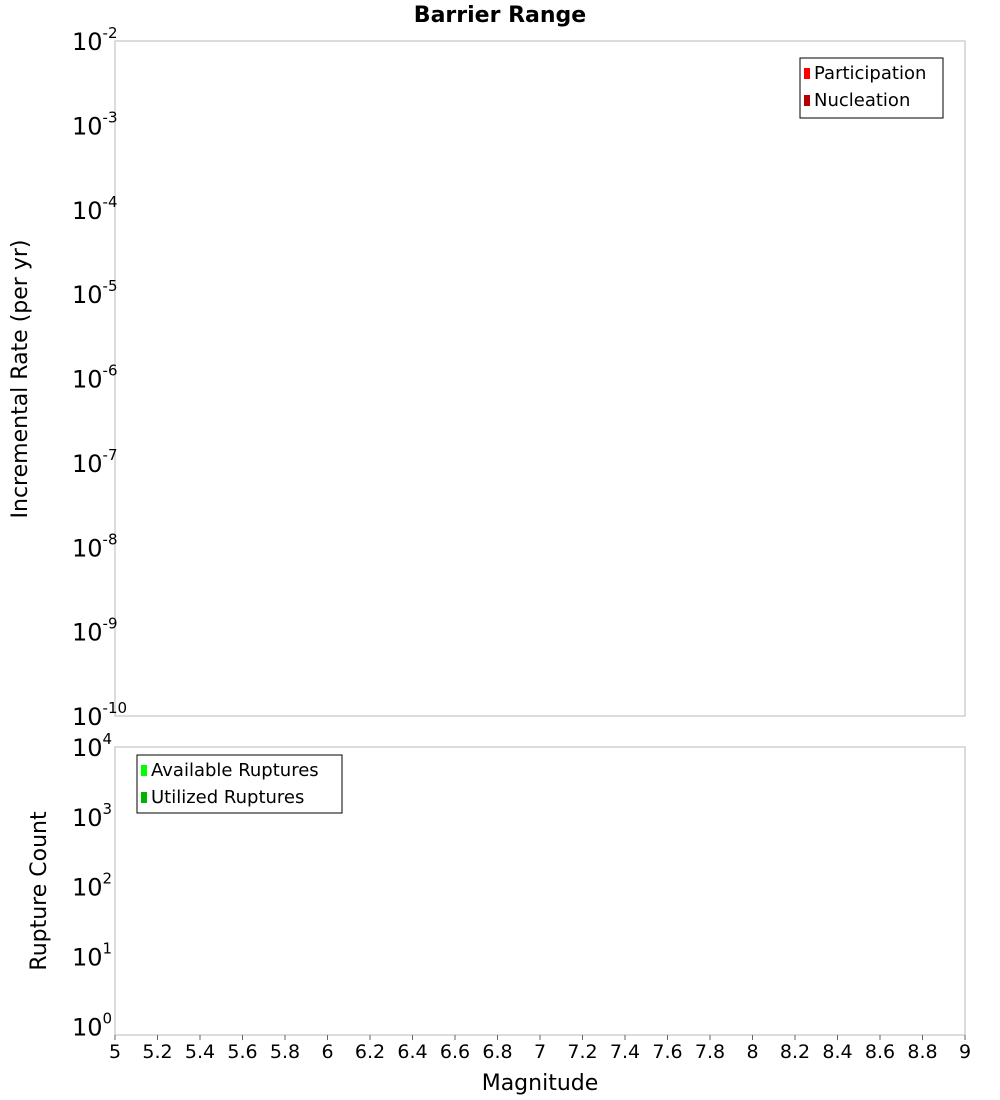 This screenshot has width=1000, height=1100. What do you see at coordinates (20, 379) in the screenshot?
I see `top-y-axis-label: Incremental Rate (per yr)` at bounding box center [20, 379].